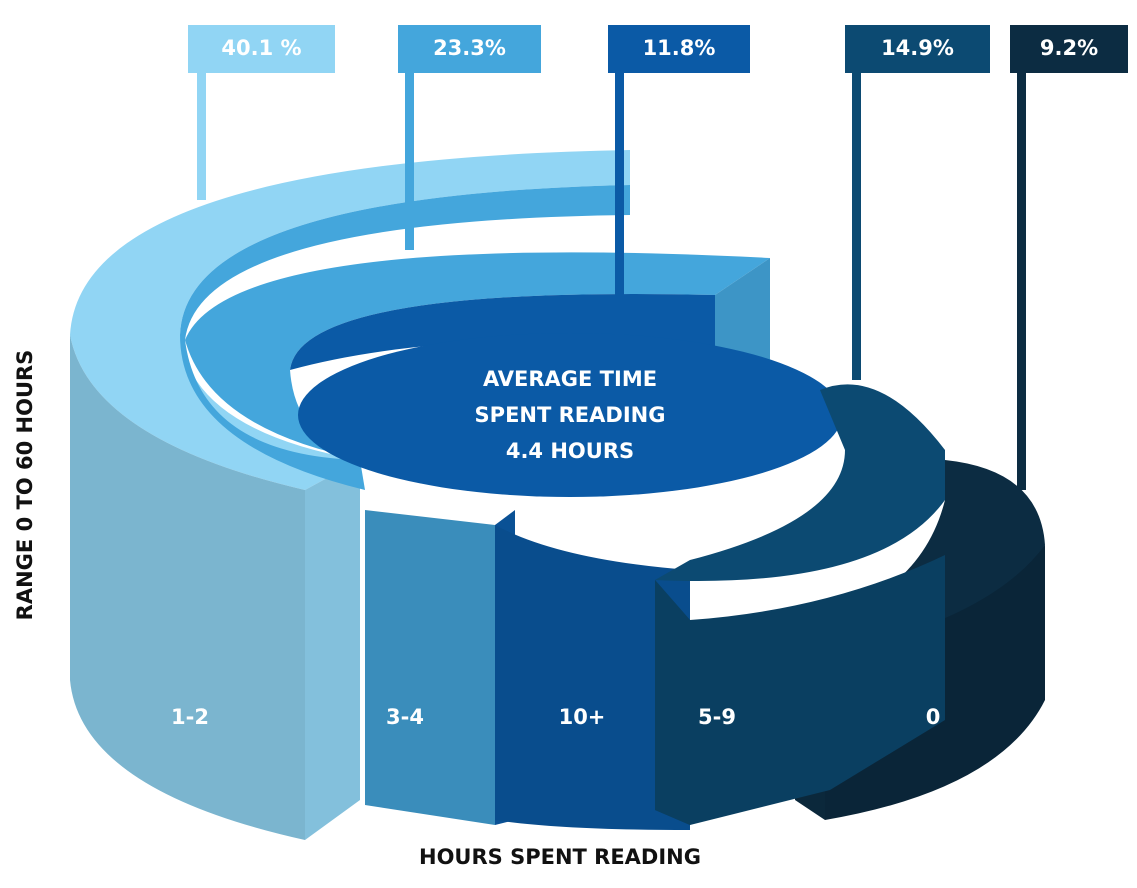 The width and height of the screenshot is (1137, 888). I want to click on center-disc, so click(570, 415).